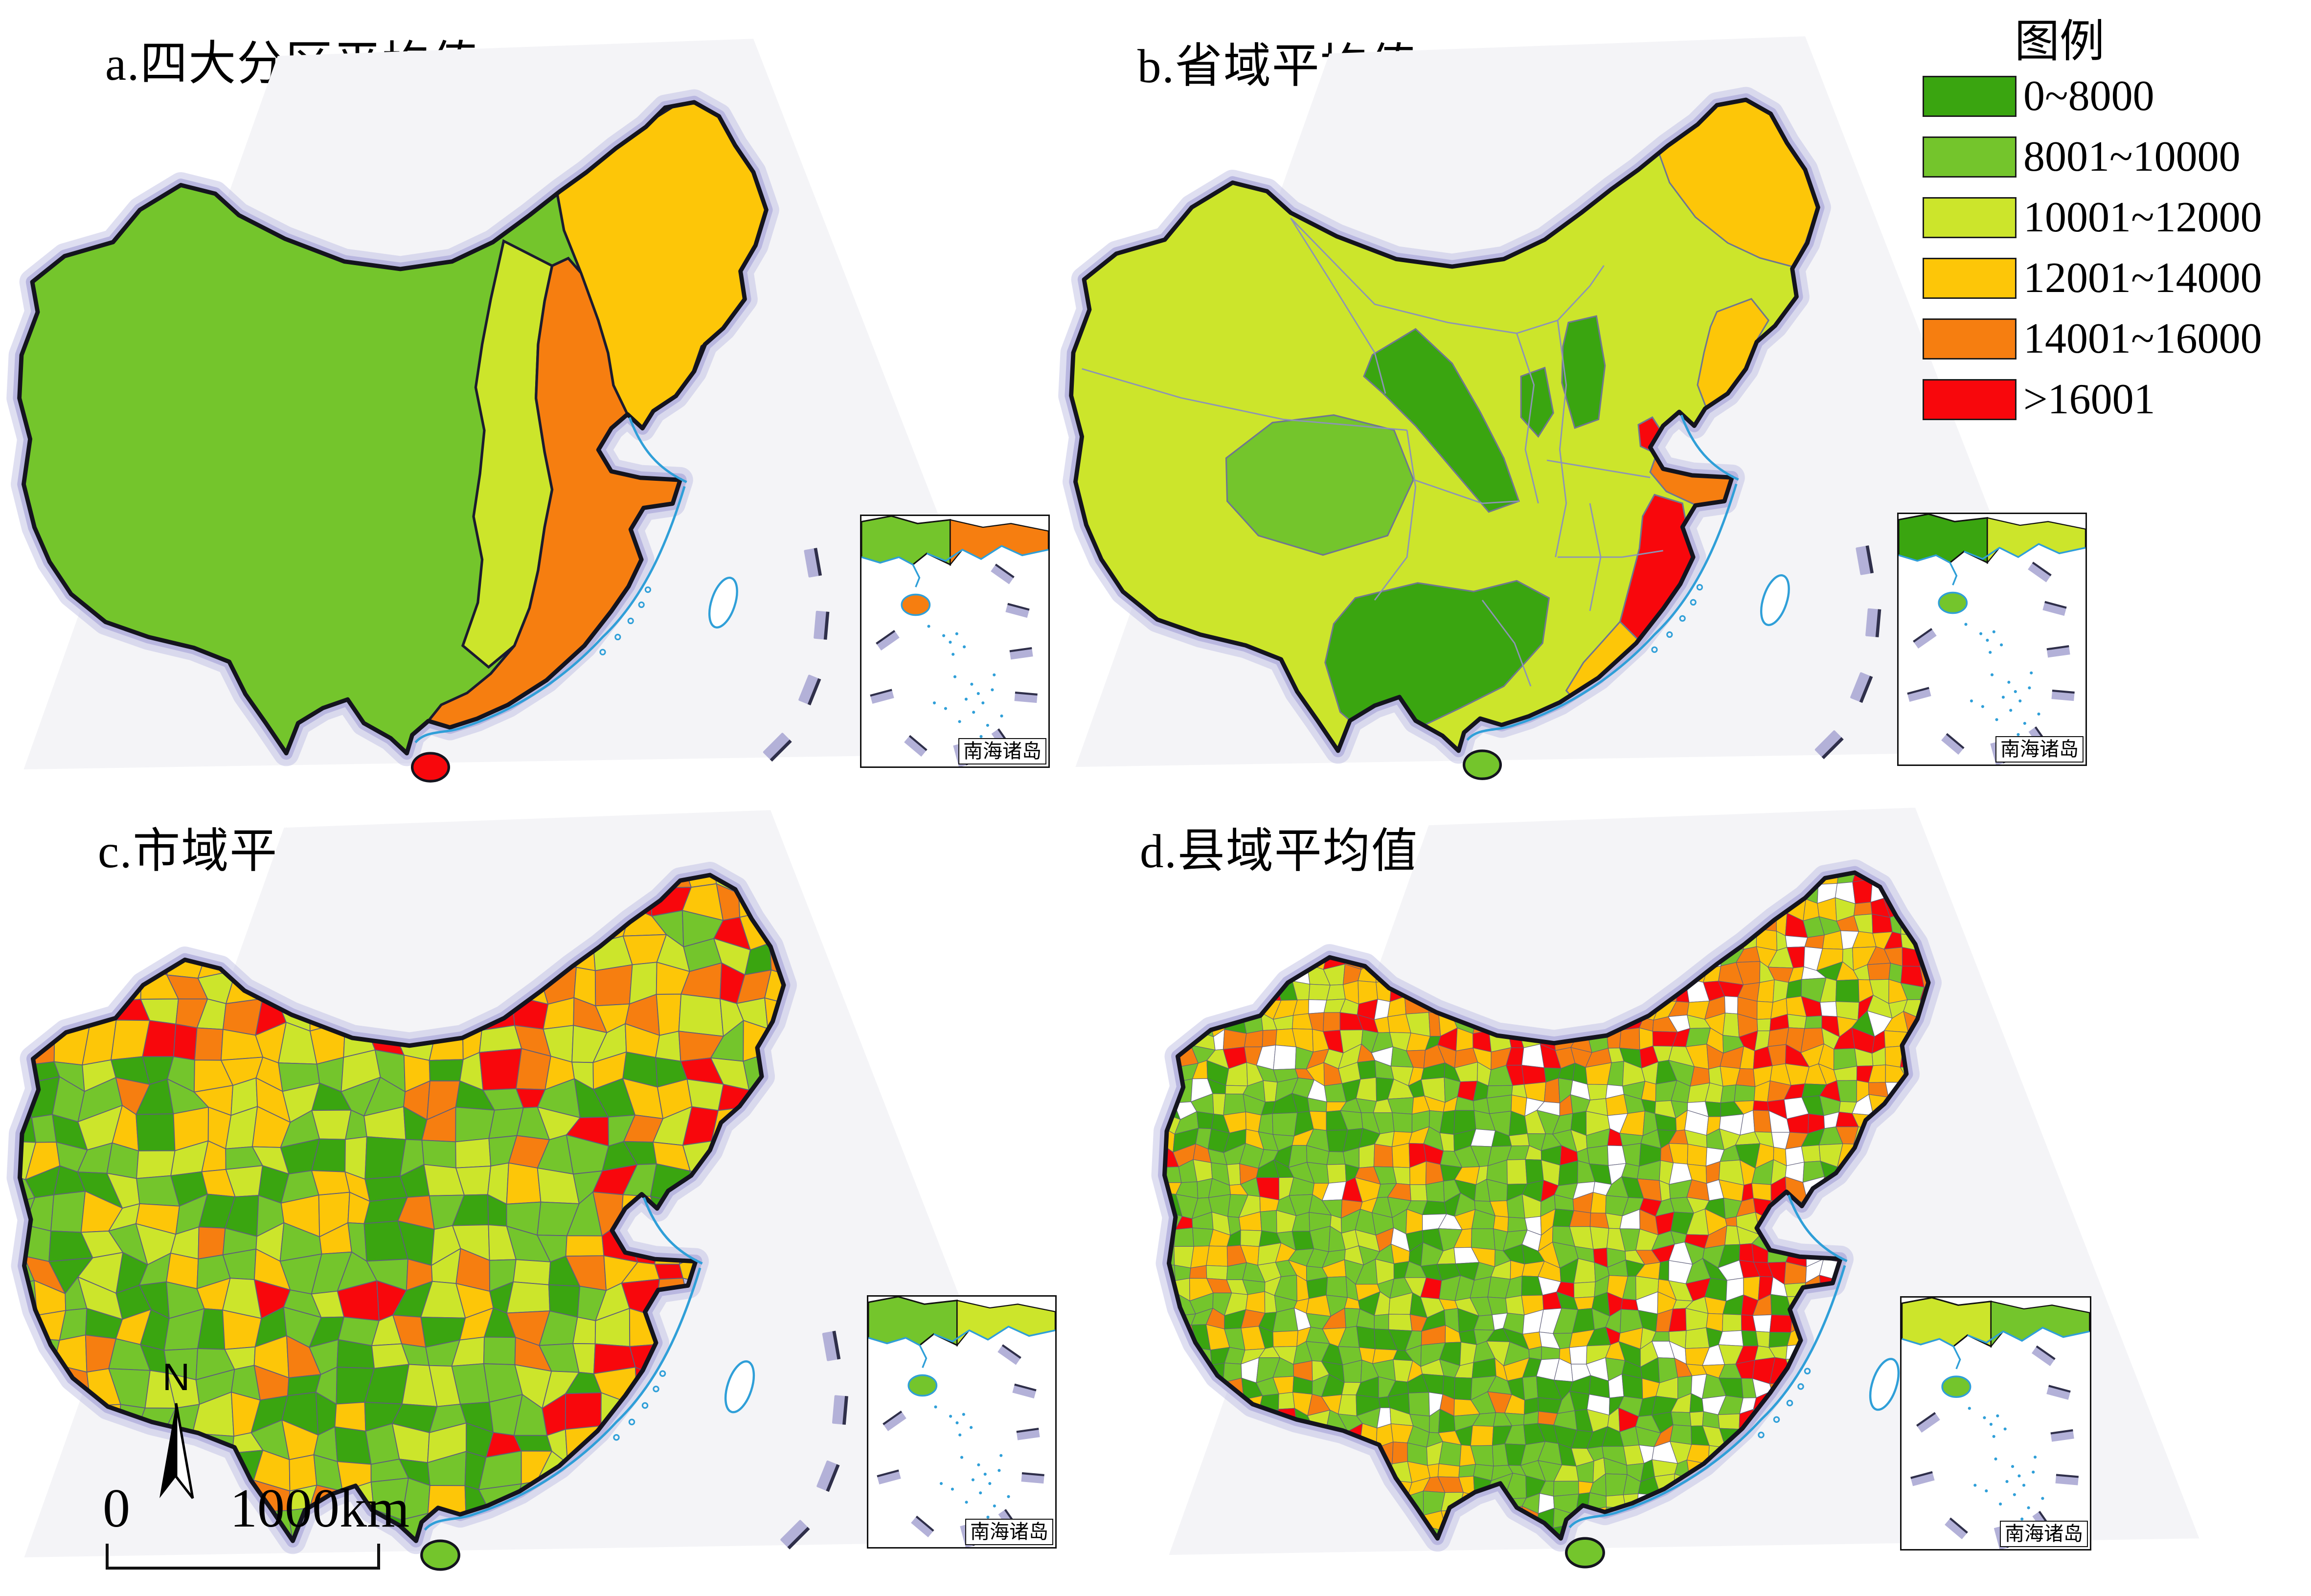 This screenshot has height=1596, width=2311. Describe the element at coordinates (1969, 399) in the screenshot. I see `legend-swatch-gt16001` at that location.